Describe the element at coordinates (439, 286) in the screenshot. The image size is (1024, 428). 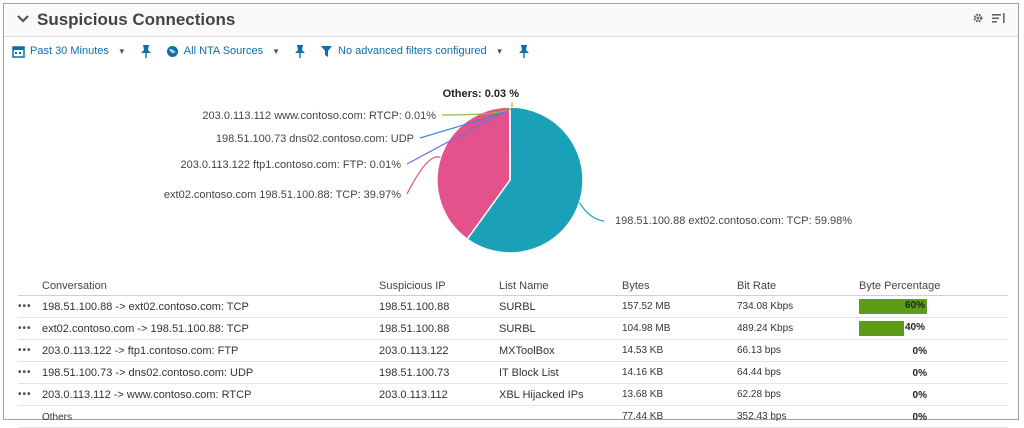
I see `col-suspicious-ip: Suspicious IP` at that location.